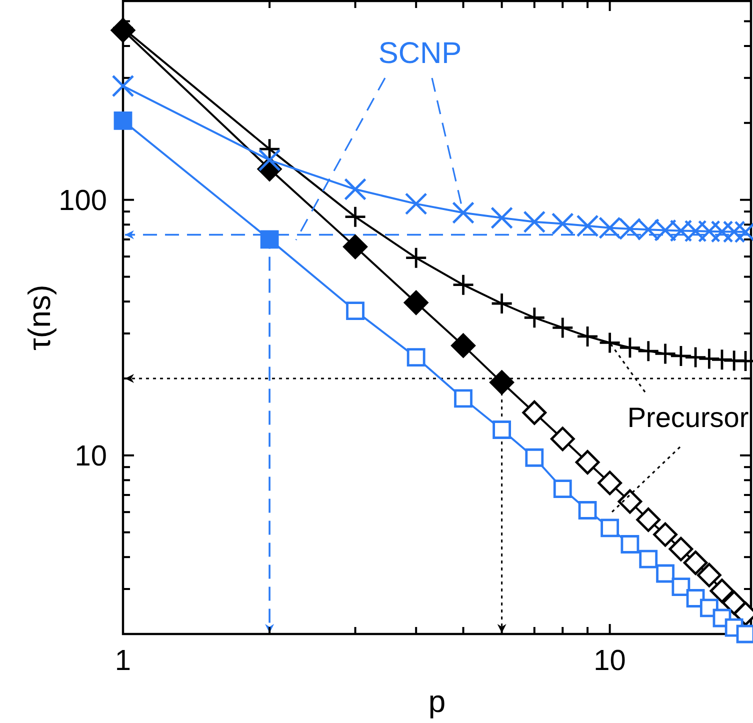 The width and height of the screenshot is (753, 723). What do you see at coordinates (420, 53) in the screenshot?
I see `annotation: SCNP` at bounding box center [420, 53].